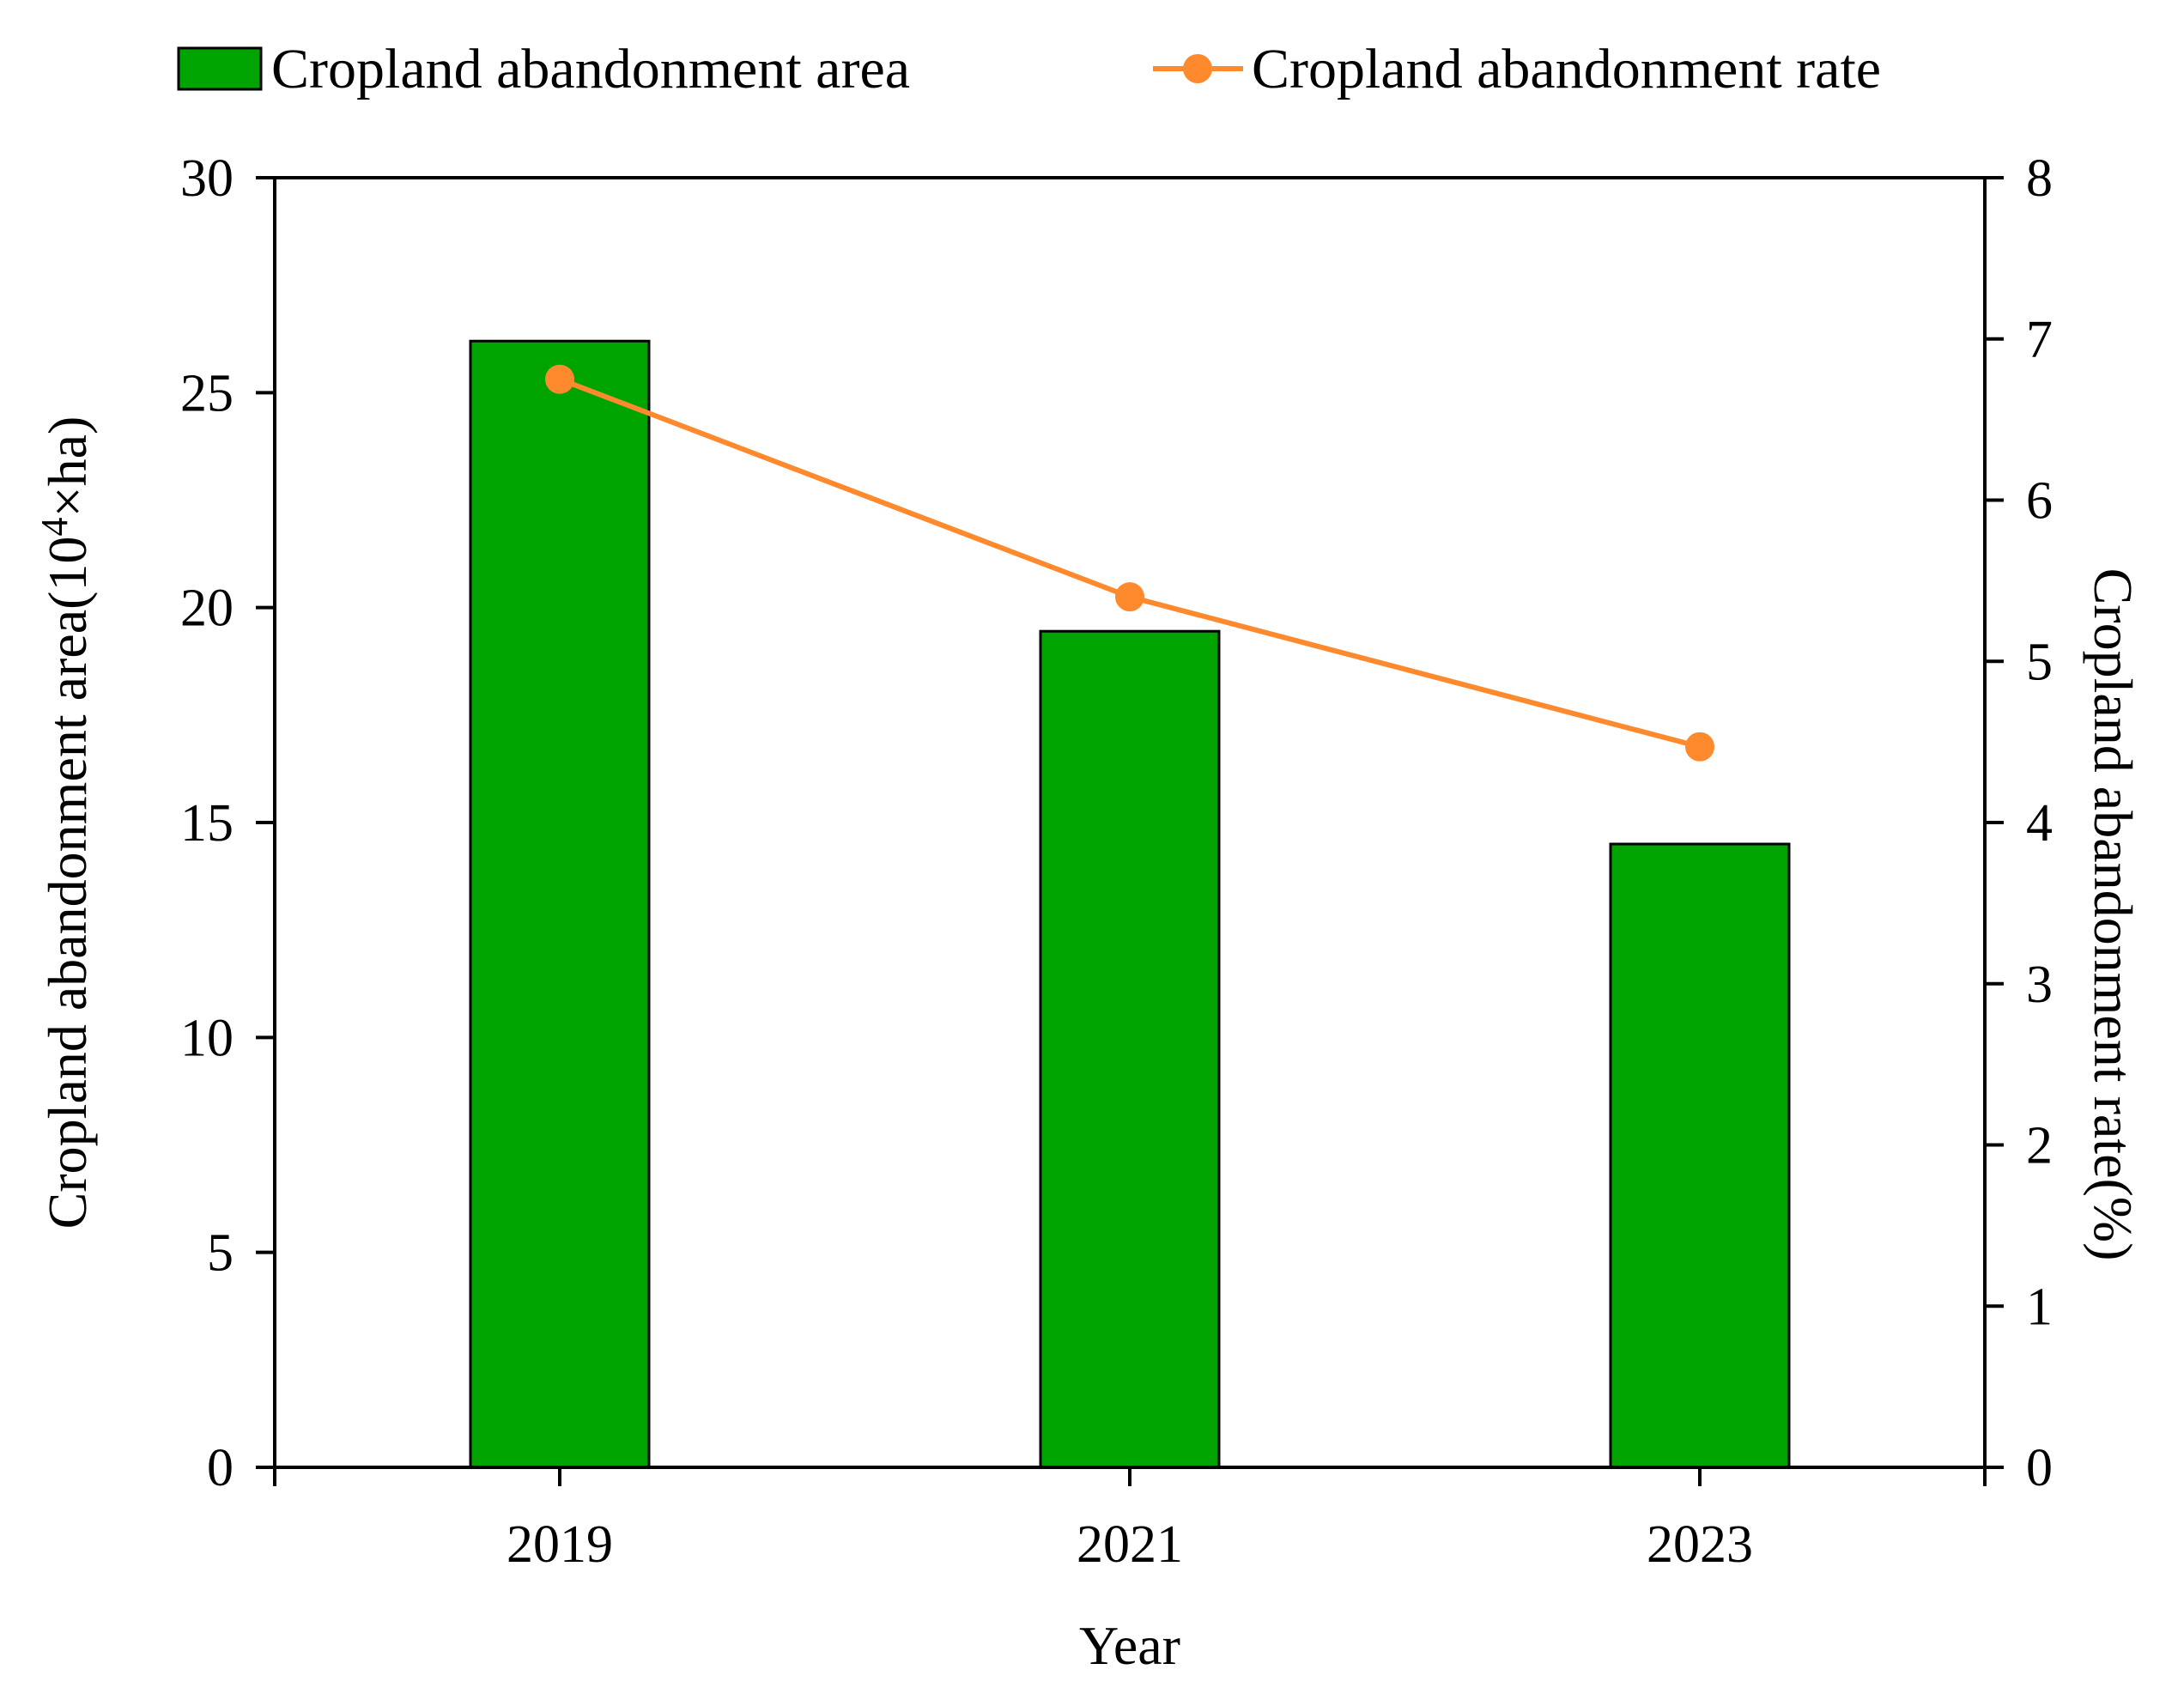  What do you see at coordinates (207, 824) in the screenshot?
I see `y-tick-label: 15` at bounding box center [207, 824].